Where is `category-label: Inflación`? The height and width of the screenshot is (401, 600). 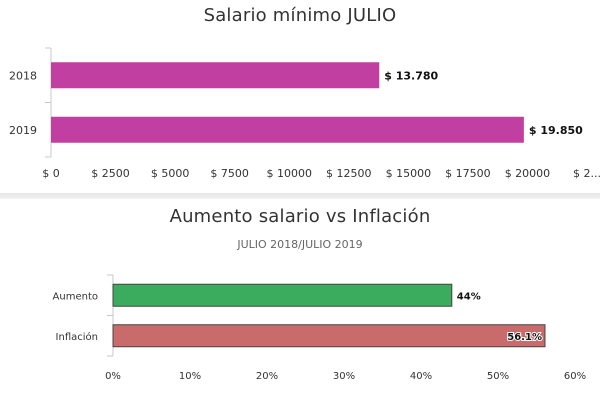
category-label: Inflación is located at coordinates (77, 337).